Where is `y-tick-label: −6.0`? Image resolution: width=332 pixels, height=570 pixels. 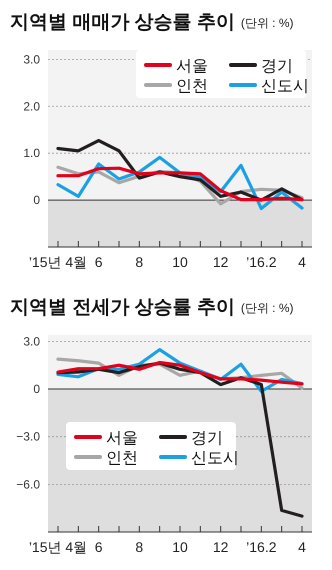
y-tick-label: −6.0 is located at coordinates (28, 484).